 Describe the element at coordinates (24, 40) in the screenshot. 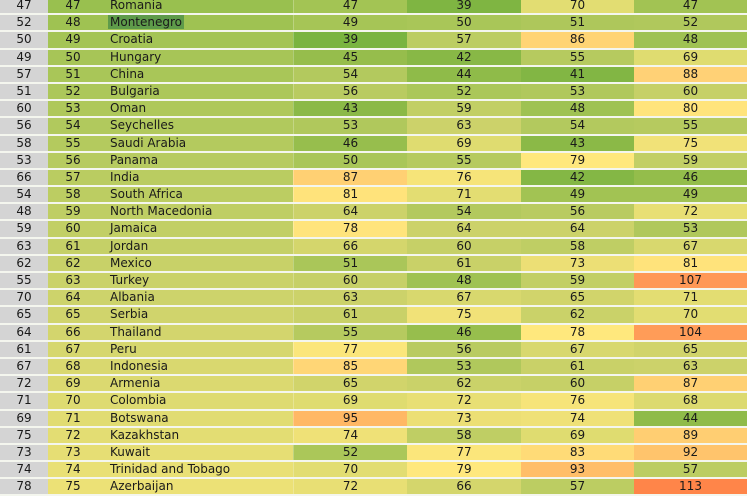

I see `prev-rank-cell: 50` at that location.